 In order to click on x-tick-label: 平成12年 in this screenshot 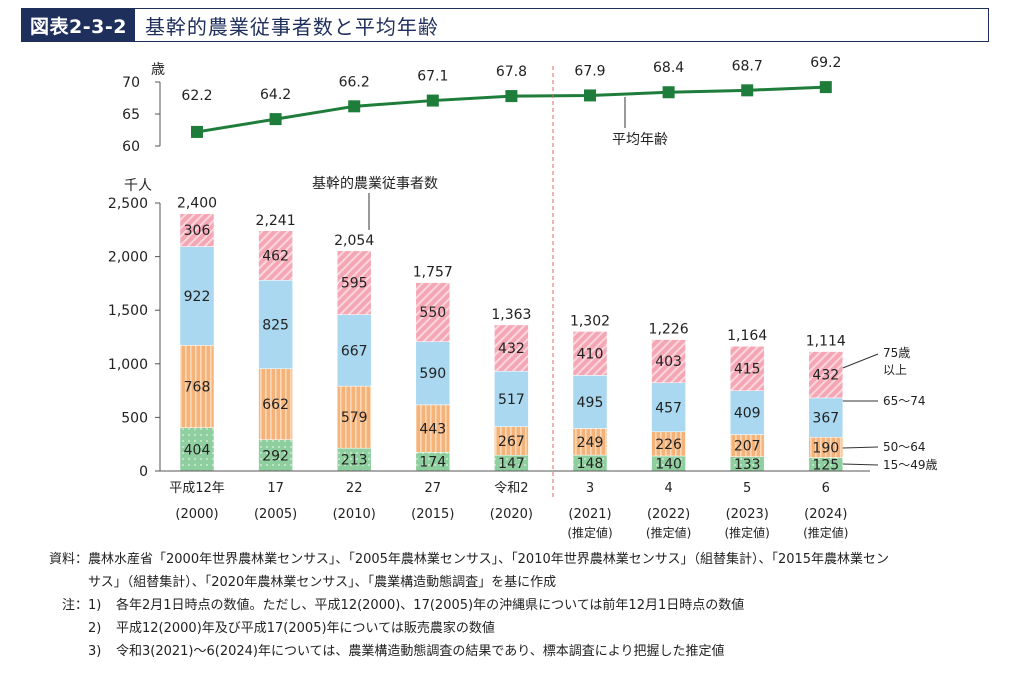, I will do `click(197, 488)`.